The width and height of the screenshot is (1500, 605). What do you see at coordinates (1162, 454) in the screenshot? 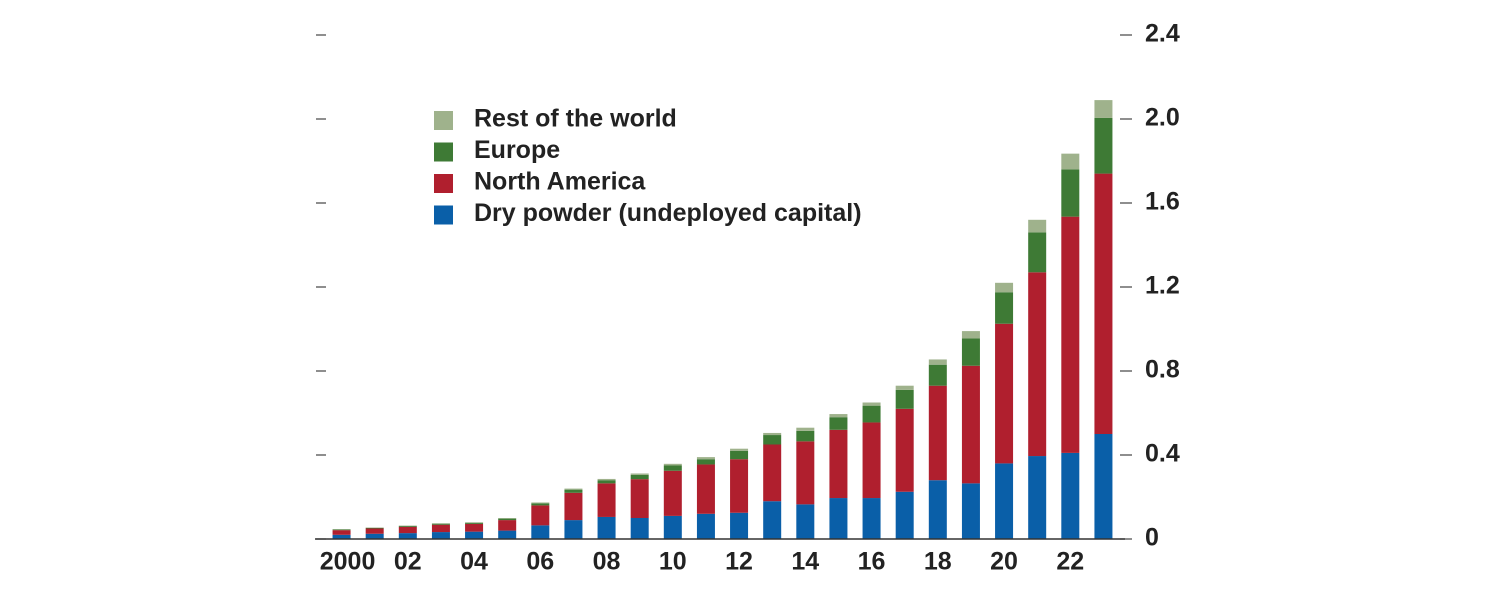
I see `y-tick-label: 0.4` at bounding box center [1162, 454].